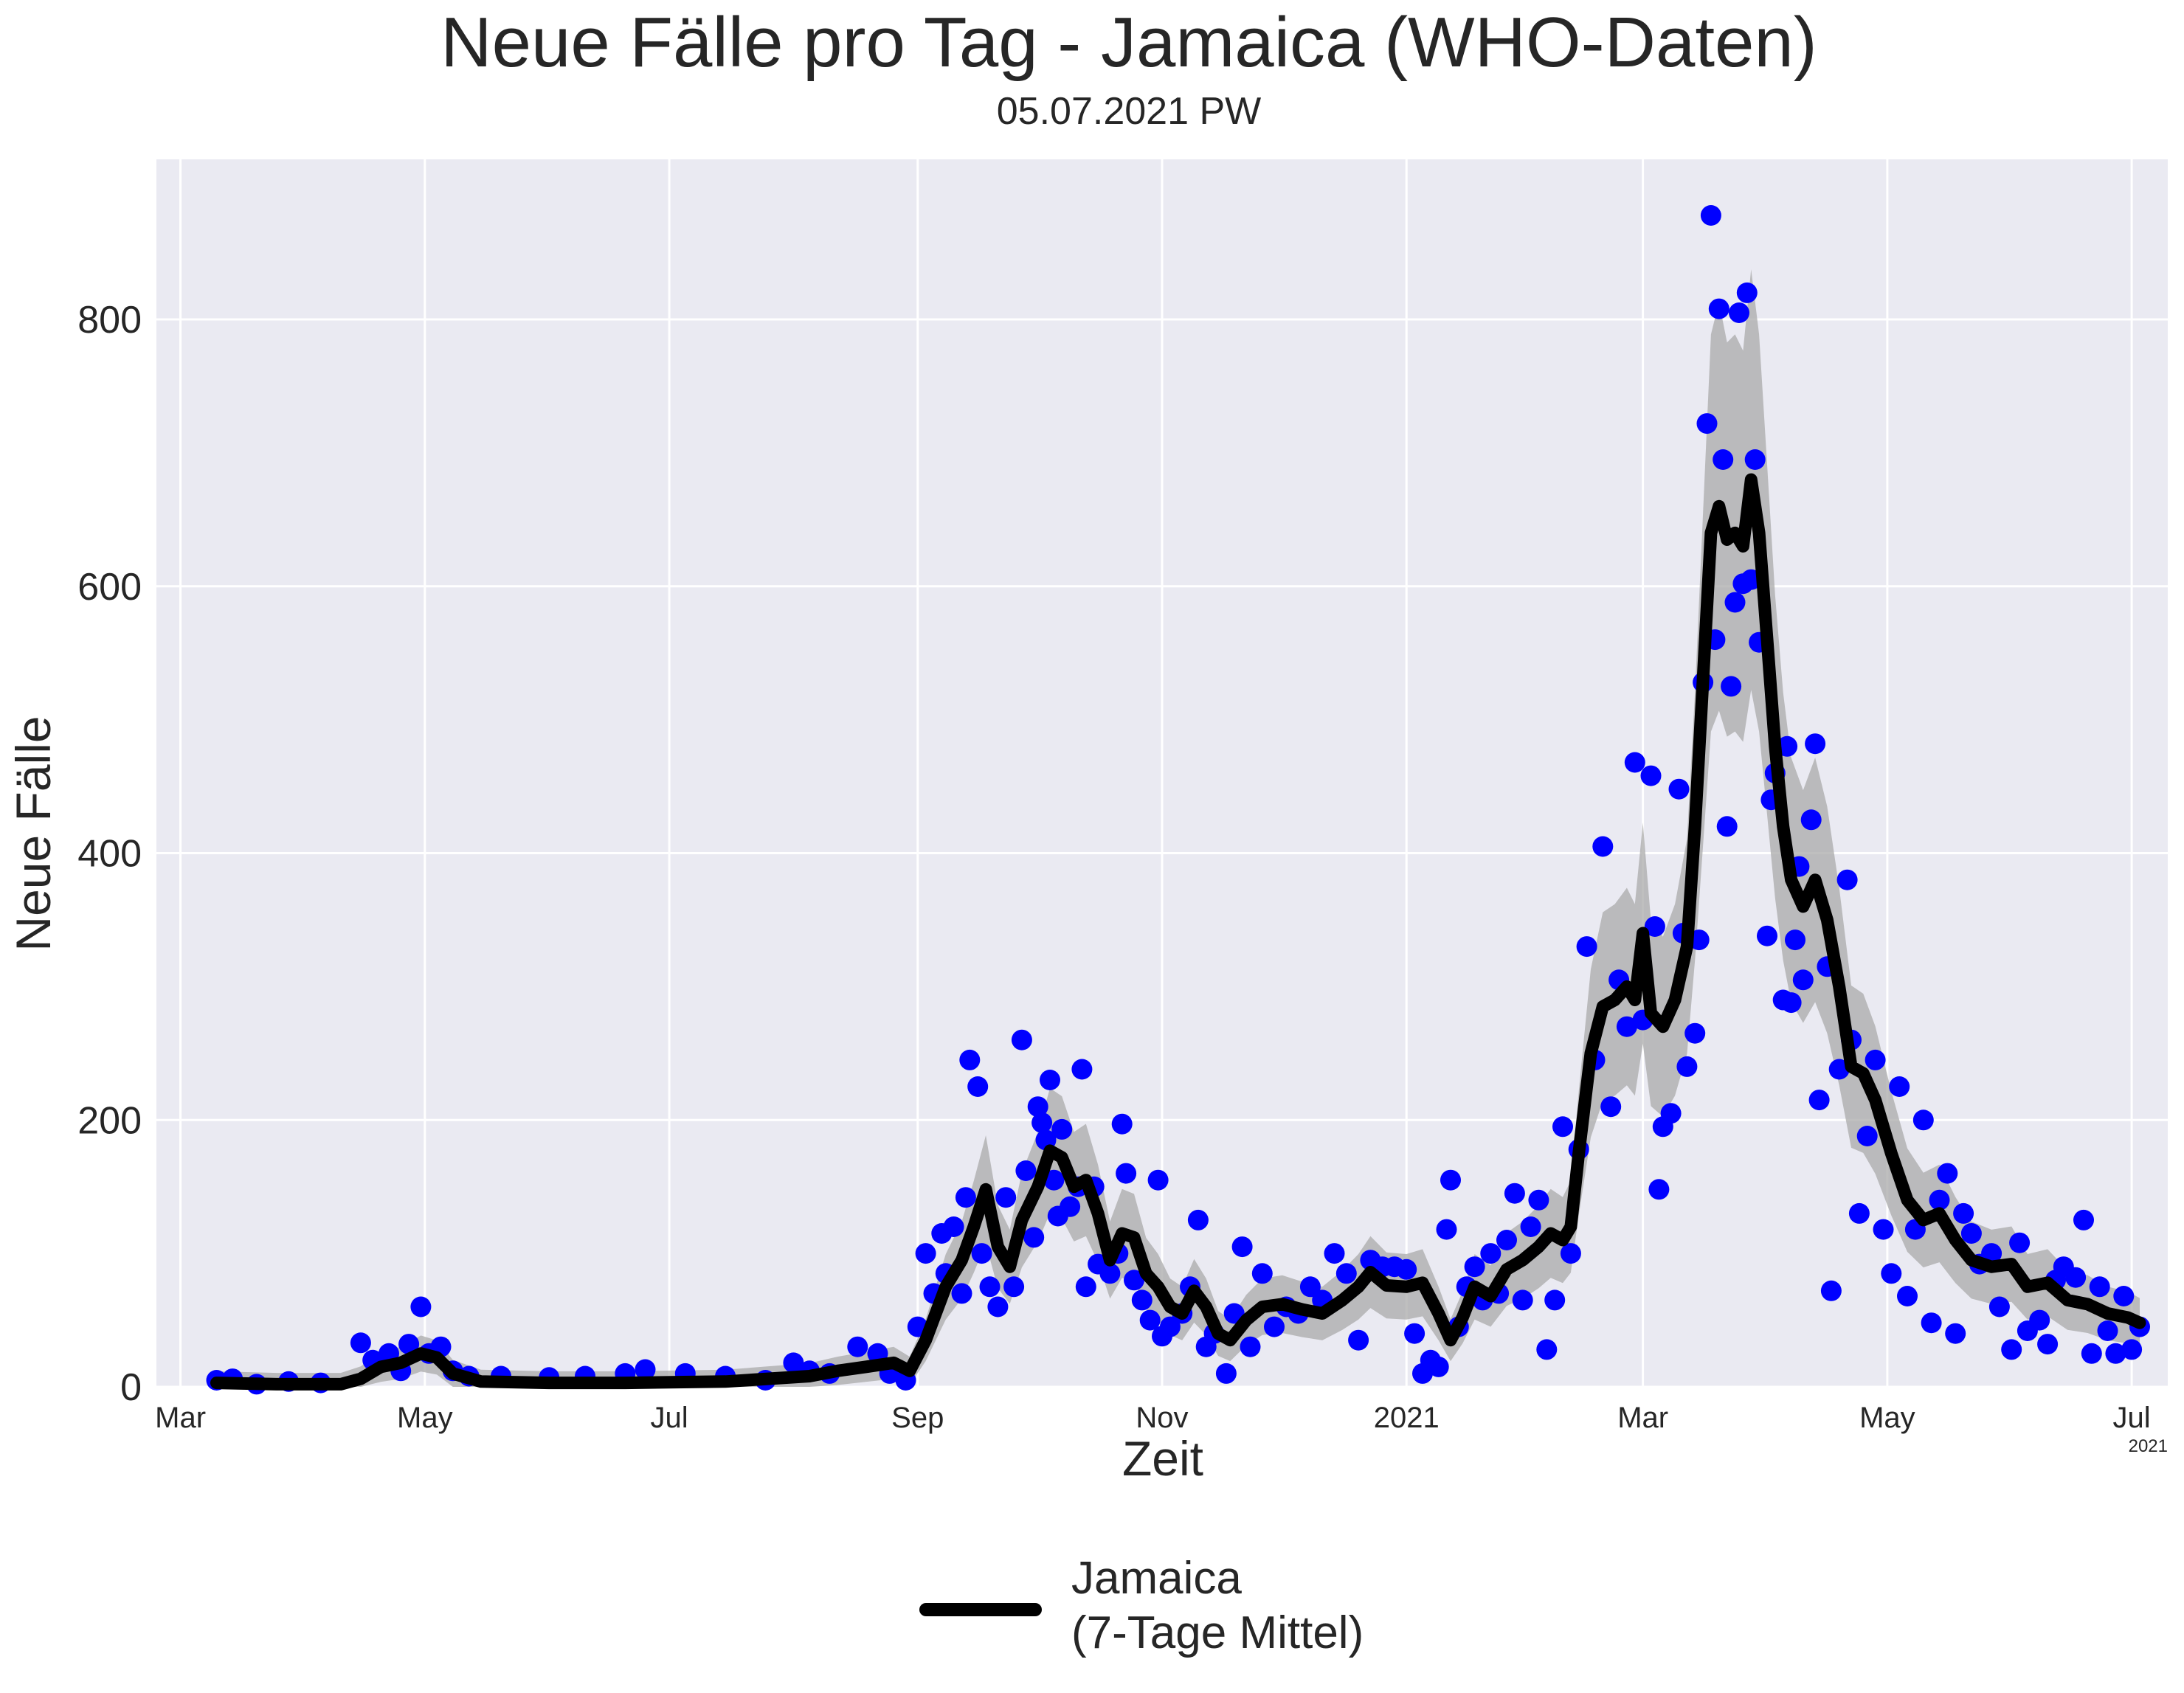 This screenshot has height=1693, width=2184. What do you see at coordinates (34, 833) in the screenshot?
I see `y-axis-label: Neue Fälle` at bounding box center [34, 833].